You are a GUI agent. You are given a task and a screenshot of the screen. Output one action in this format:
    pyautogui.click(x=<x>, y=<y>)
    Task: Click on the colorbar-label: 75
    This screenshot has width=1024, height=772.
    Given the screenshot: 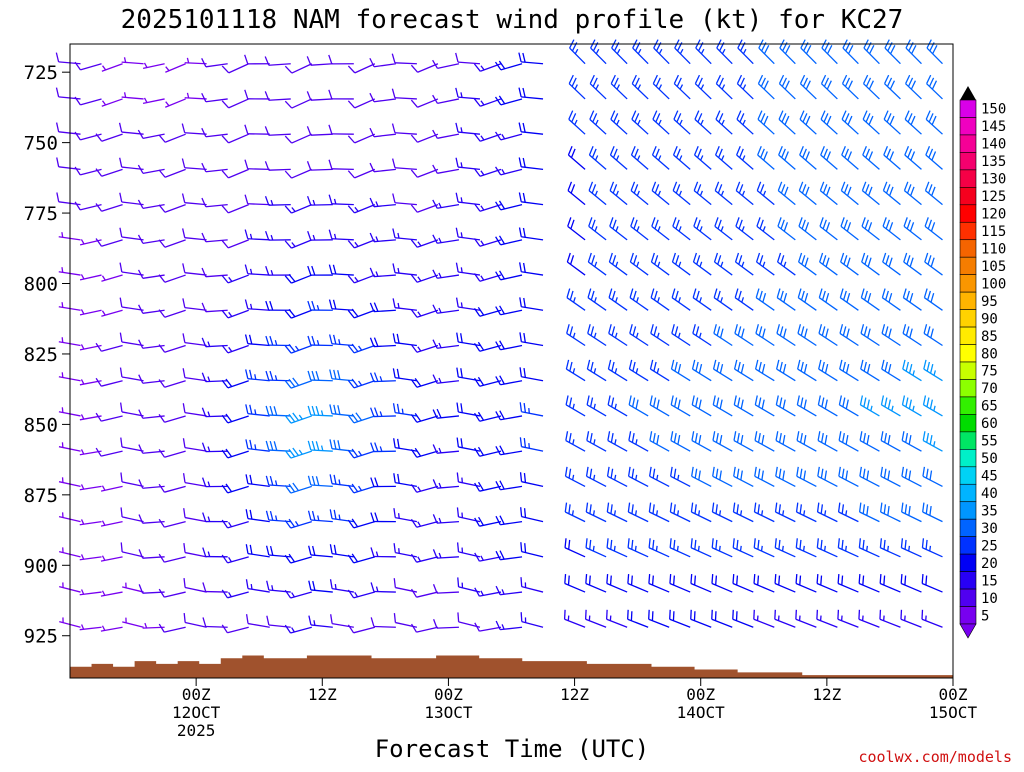 What is the action you would take?
    pyautogui.click(x=989, y=372)
    